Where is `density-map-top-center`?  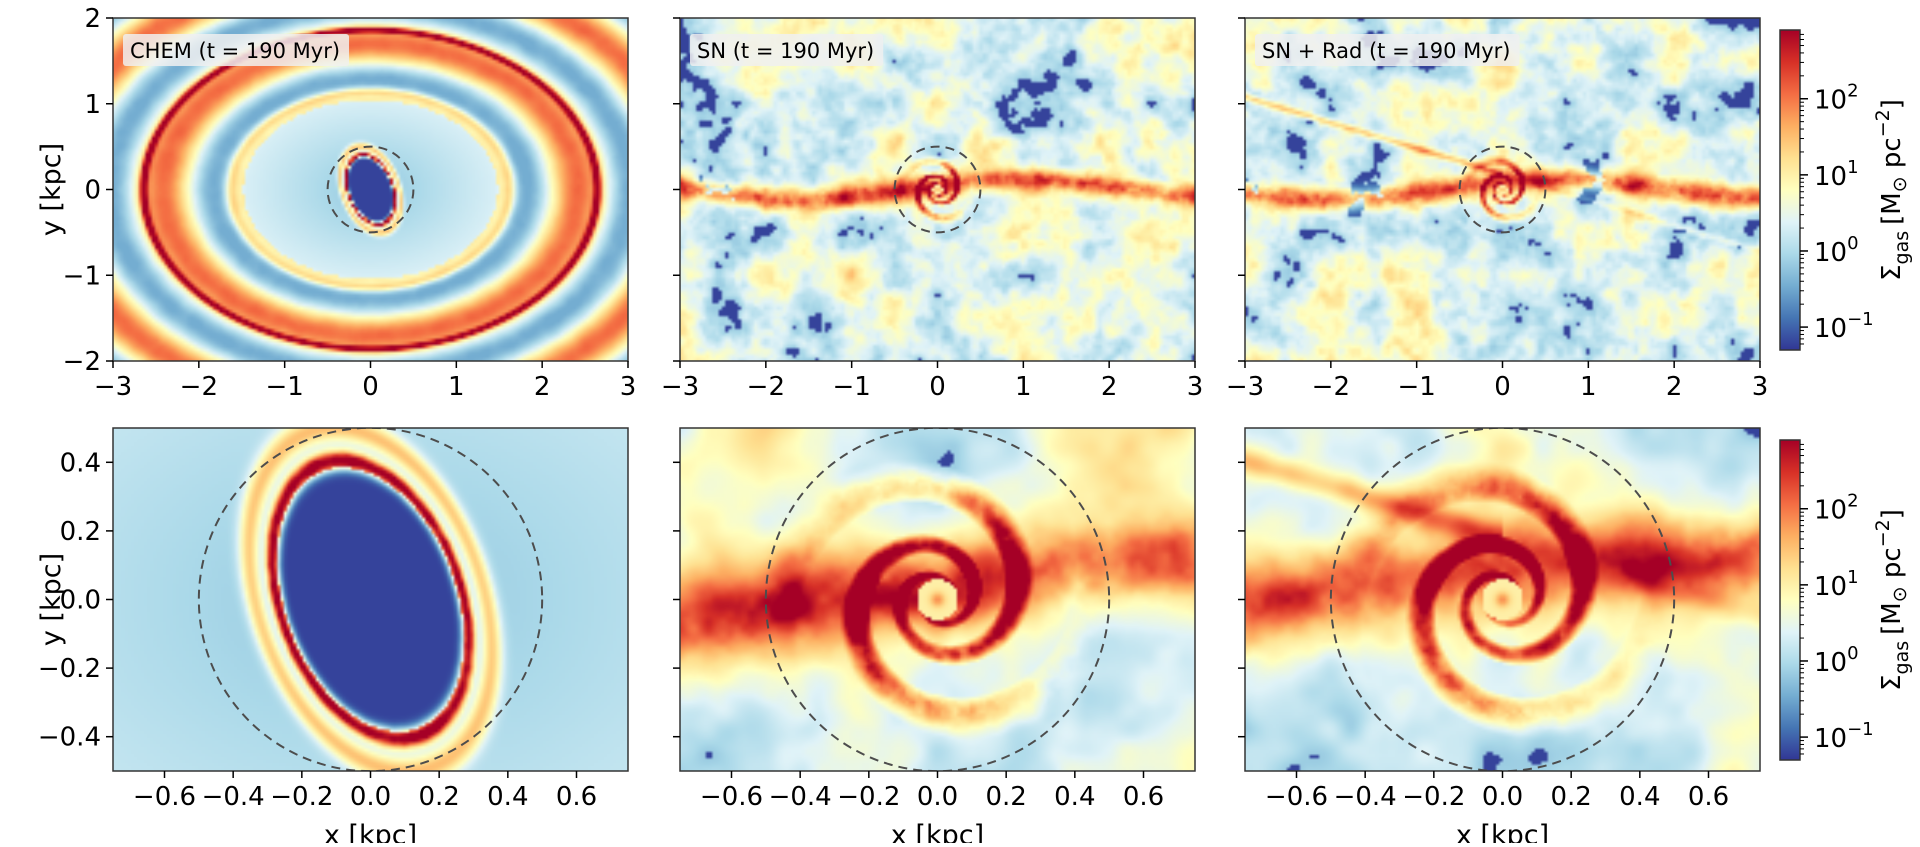
density-map-top-center is located at coordinates (937, 189).